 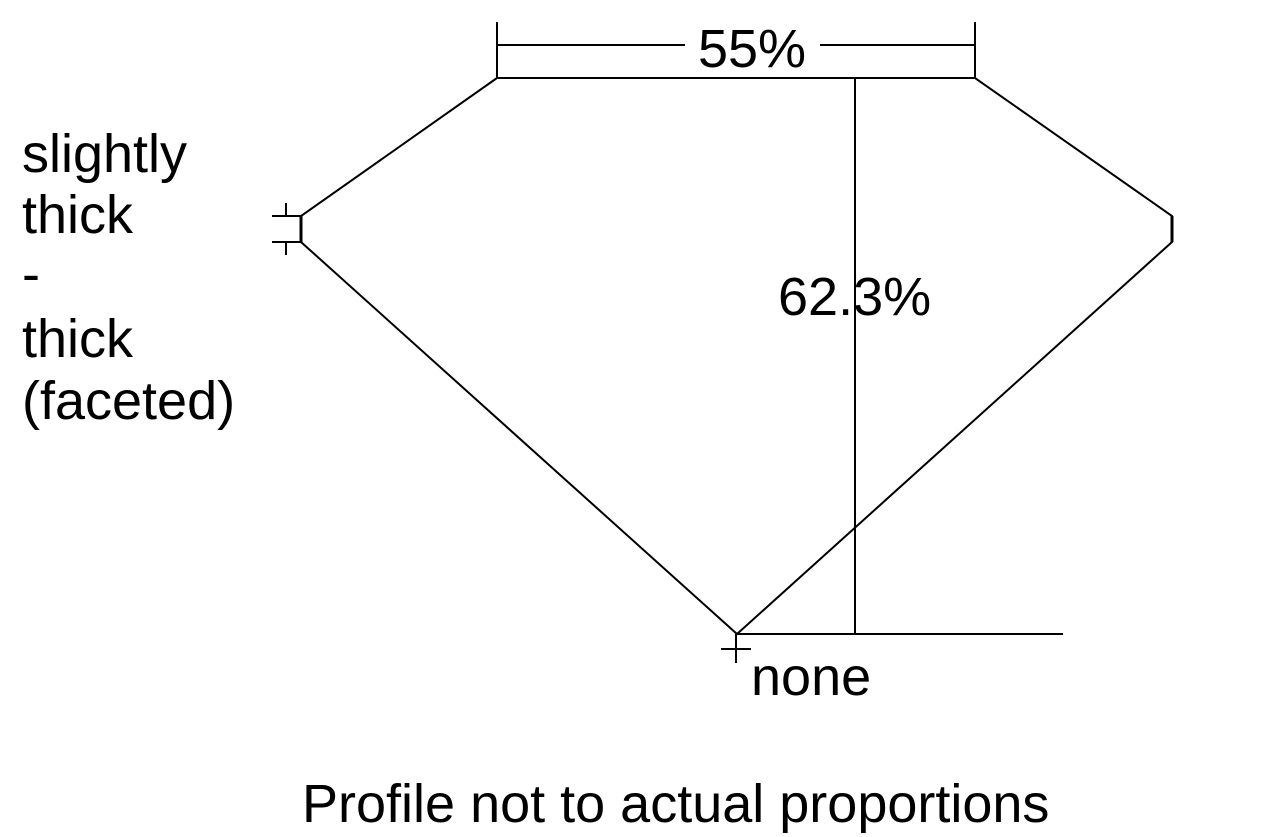 I want to click on girdle-label: slightly thick - thick (faceted), so click(x=128, y=277).